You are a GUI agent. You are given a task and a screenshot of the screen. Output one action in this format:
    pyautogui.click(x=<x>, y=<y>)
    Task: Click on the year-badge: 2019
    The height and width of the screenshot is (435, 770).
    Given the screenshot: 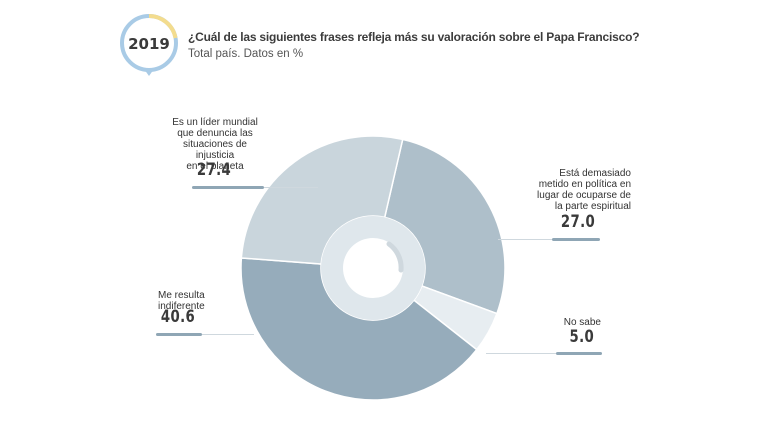 What is the action you would take?
    pyautogui.click(x=149, y=45)
    